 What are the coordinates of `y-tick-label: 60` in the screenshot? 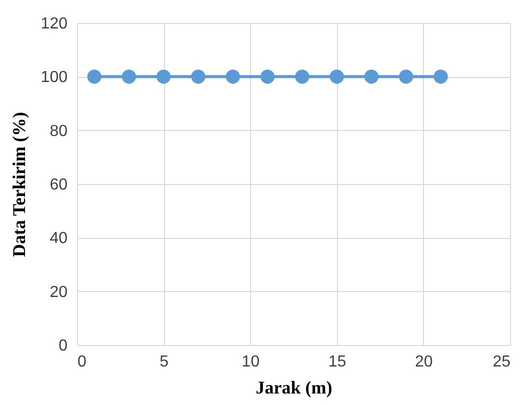 It's located at (59, 185).